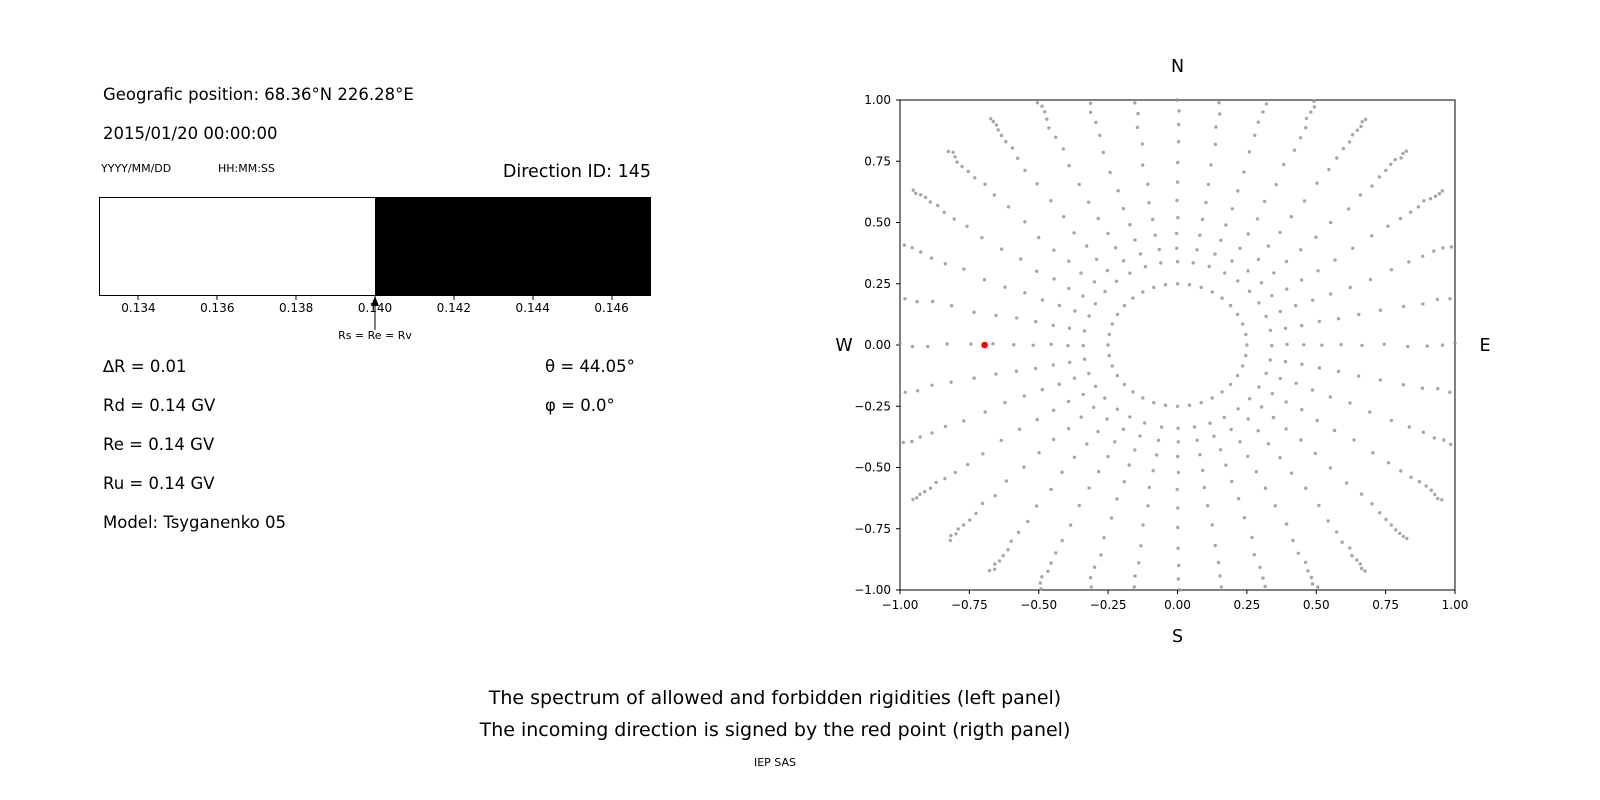 Image resolution: width=1600 pixels, height=800 pixels. What do you see at coordinates (576, 172) in the screenshot?
I see `direction-id-label: Direction ID: 145` at bounding box center [576, 172].